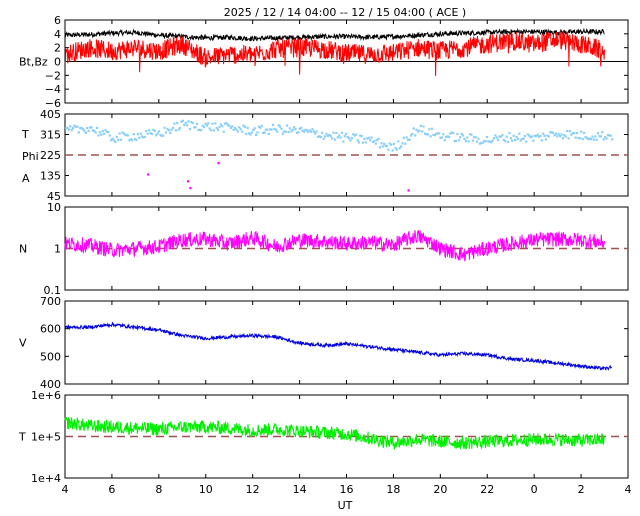 This screenshot has height=516, width=640. I want to click on y-tick-label: 6, so click(57, 20).